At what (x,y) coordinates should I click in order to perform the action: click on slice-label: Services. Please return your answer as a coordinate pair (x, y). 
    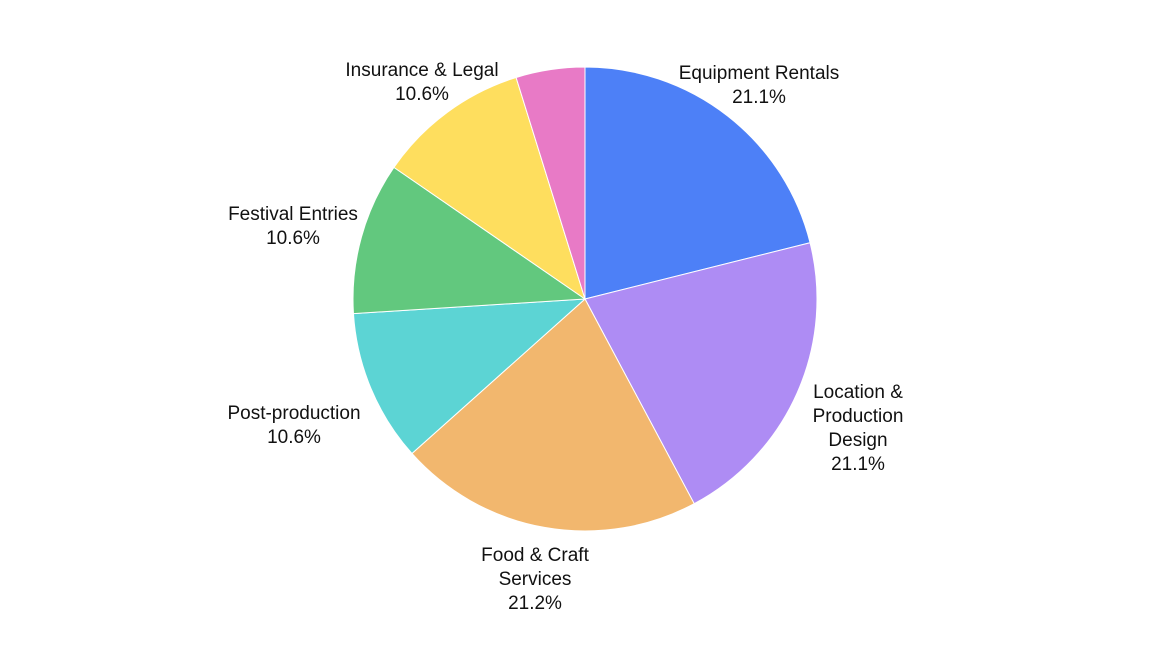
    Looking at the image, I should click on (535, 579).